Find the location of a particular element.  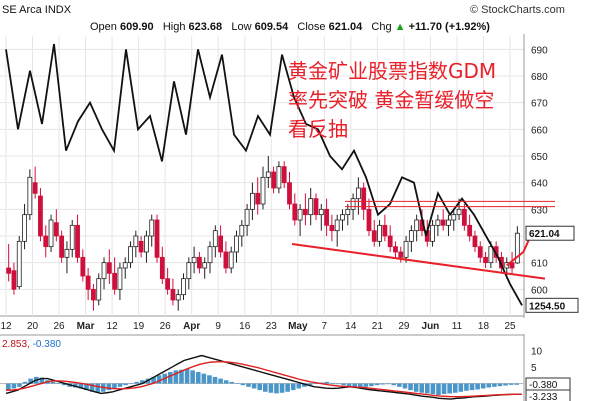

macd-line is located at coordinates (264, 377).